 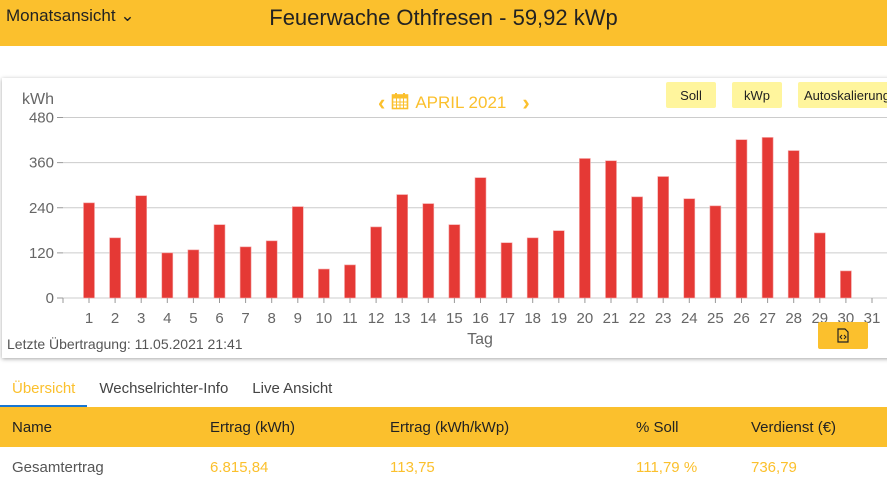 What do you see at coordinates (298, 318) in the screenshot?
I see `x-tick-label: 9` at bounding box center [298, 318].